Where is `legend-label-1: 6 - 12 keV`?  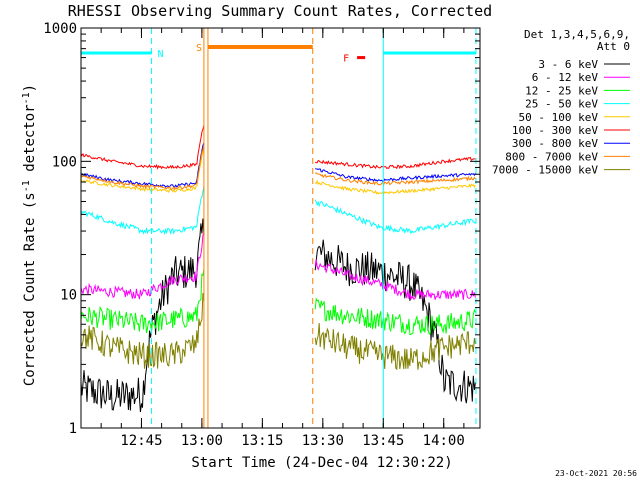
legend-label-1: 6 - 12 keV is located at coordinates (565, 77).